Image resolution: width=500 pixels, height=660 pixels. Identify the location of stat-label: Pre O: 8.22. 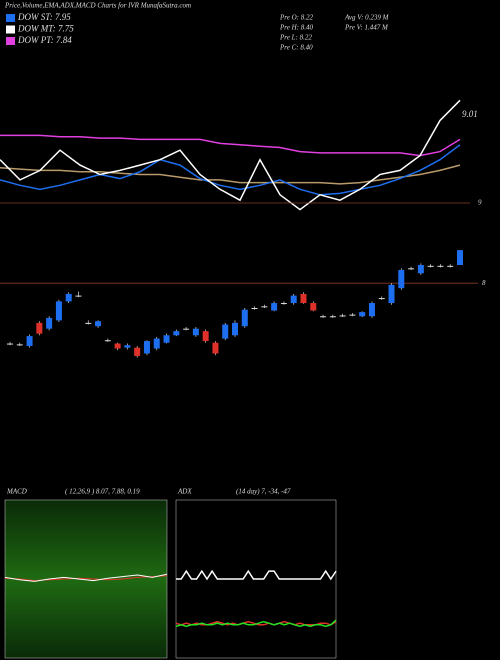
(296, 18).